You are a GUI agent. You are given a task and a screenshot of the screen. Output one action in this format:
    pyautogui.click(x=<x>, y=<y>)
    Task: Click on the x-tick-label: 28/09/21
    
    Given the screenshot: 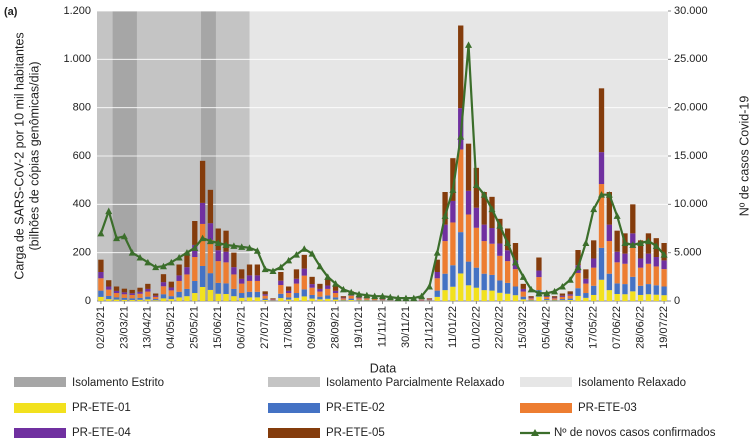 What is the action you would take?
    pyautogui.click(x=335, y=327)
    